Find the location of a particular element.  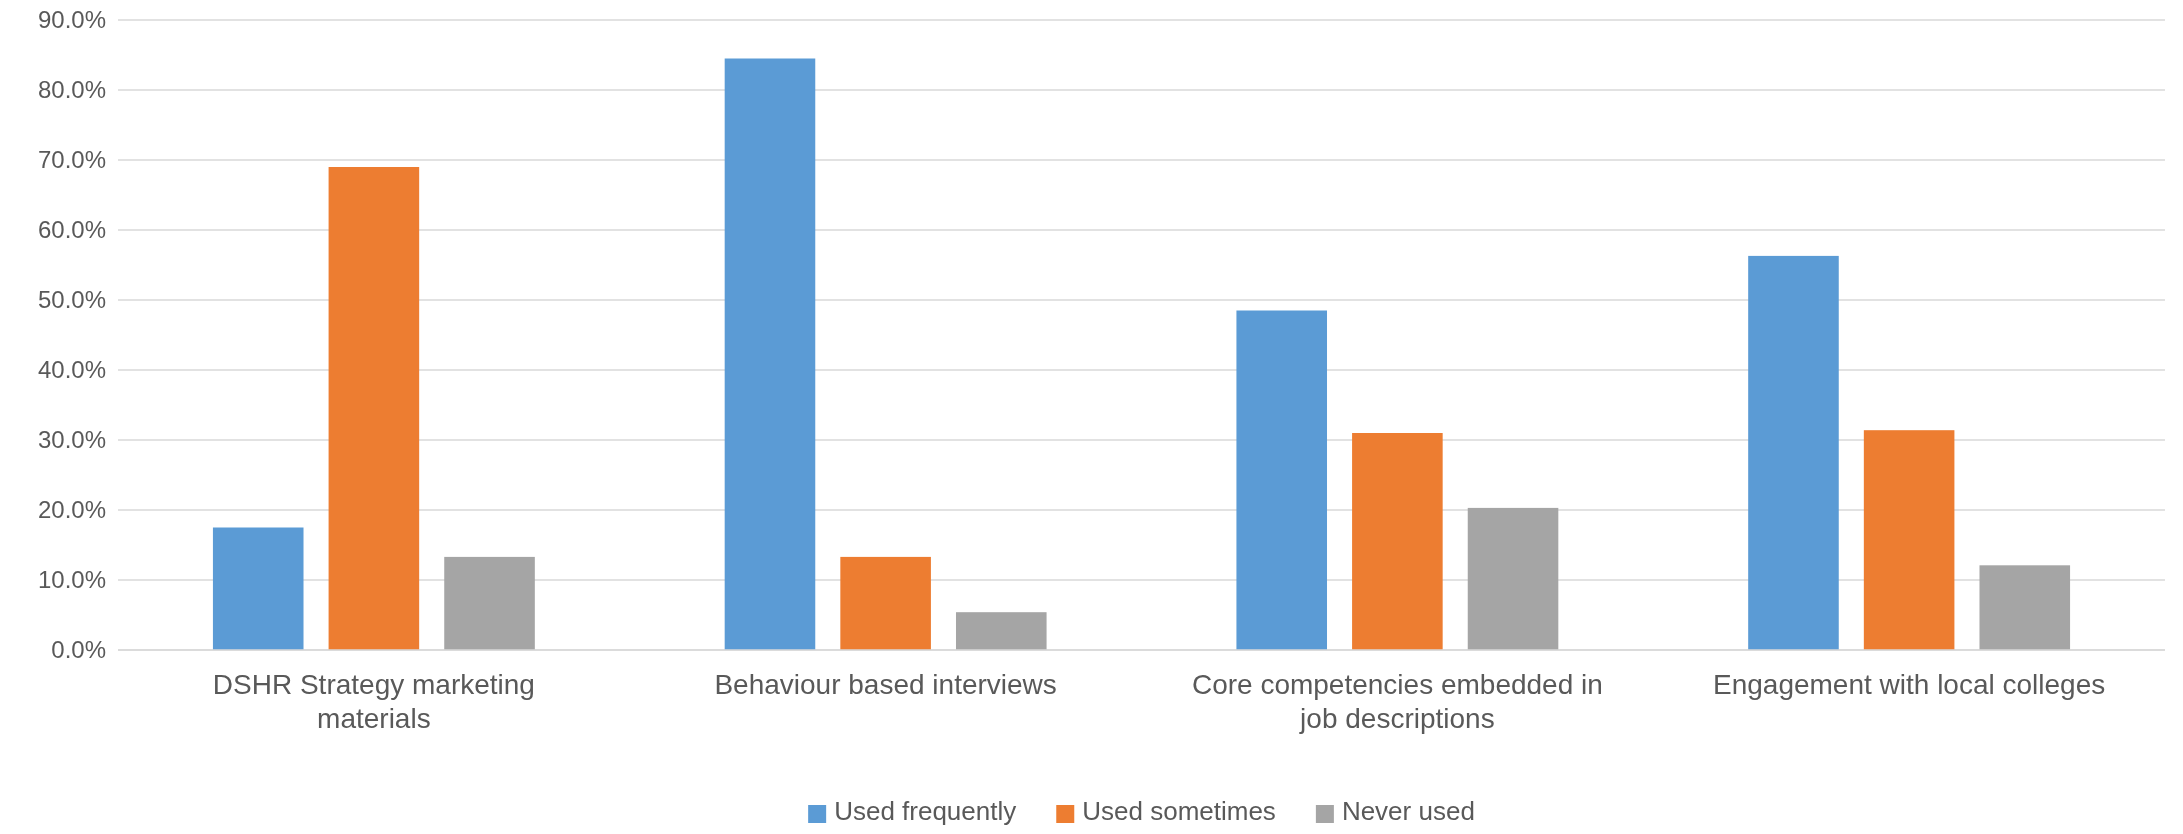

y-tick-label: 80.0% is located at coordinates (71, 90).